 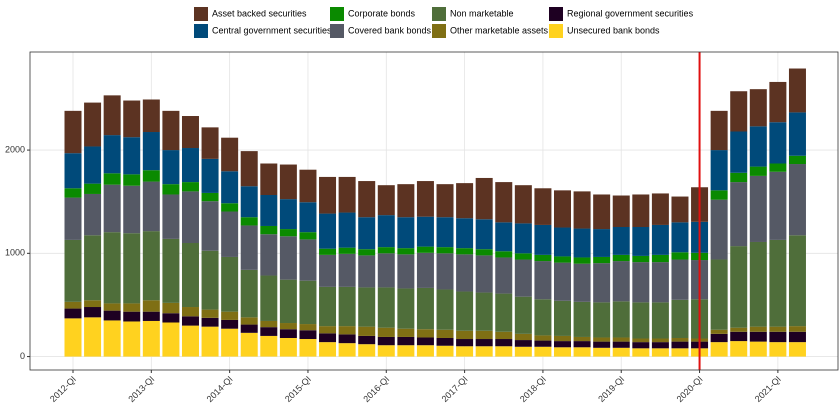 What do you see at coordinates (15, 149) in the screenshot?
I see `y-tick-label: 2000` at bounding box center [15, 149].